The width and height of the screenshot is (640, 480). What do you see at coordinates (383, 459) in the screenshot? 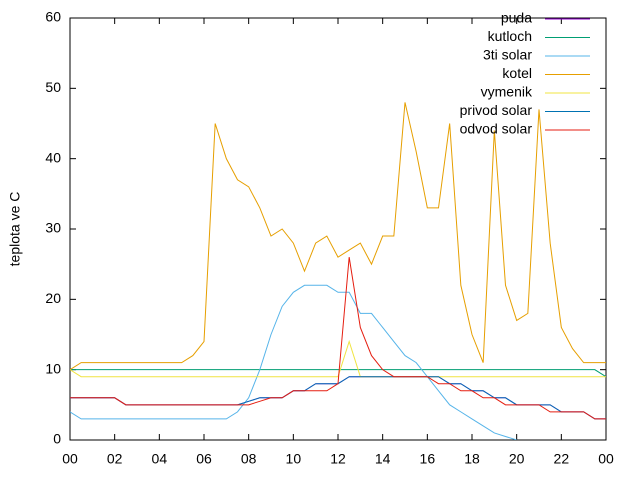
I see `x-tick-label: 14` at bounding box center [383, 459].